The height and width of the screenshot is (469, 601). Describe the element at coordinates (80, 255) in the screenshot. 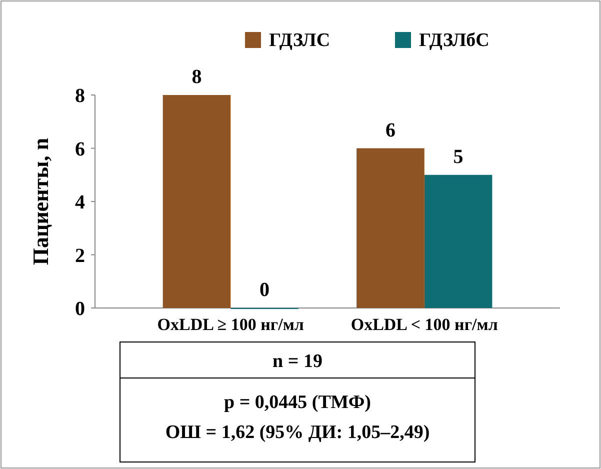

I see `y-tick-label: 2` at that location.